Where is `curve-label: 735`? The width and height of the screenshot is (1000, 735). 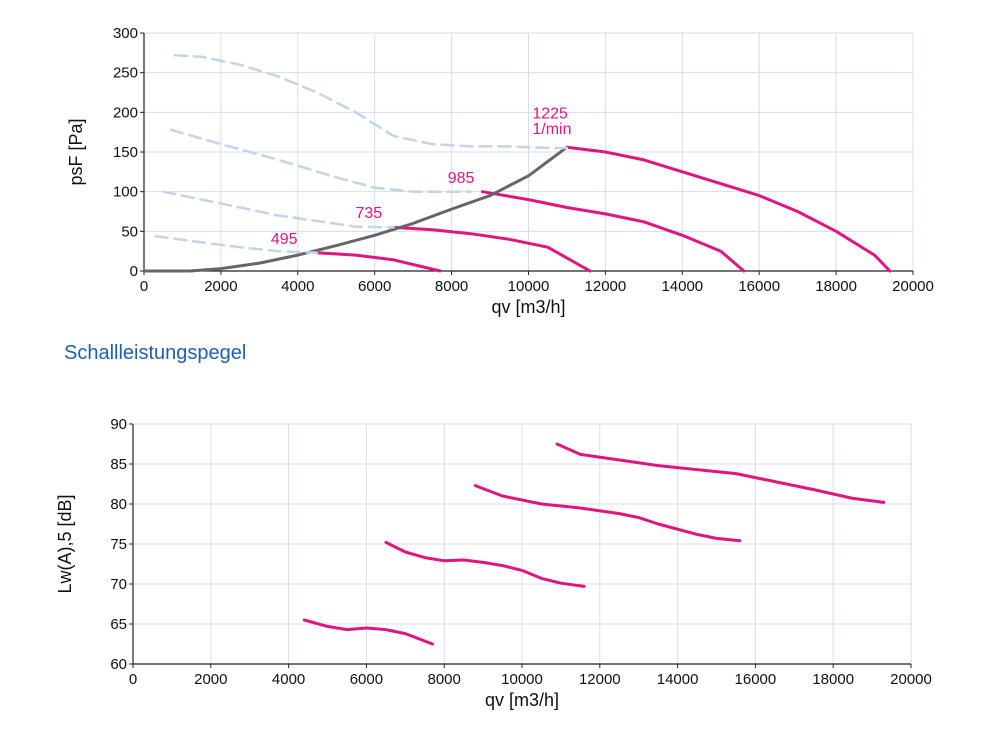 curve-label: 735 is located at coordinates (368, 213).